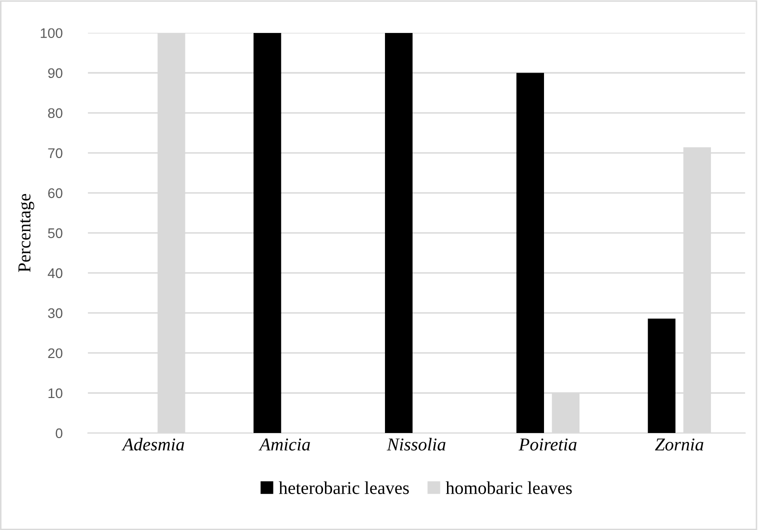 This screenshot has width=758, height=530. Describe the element at coordinates (55, 153) in the screenshot. I see `y-tick-label: 70` at that location.